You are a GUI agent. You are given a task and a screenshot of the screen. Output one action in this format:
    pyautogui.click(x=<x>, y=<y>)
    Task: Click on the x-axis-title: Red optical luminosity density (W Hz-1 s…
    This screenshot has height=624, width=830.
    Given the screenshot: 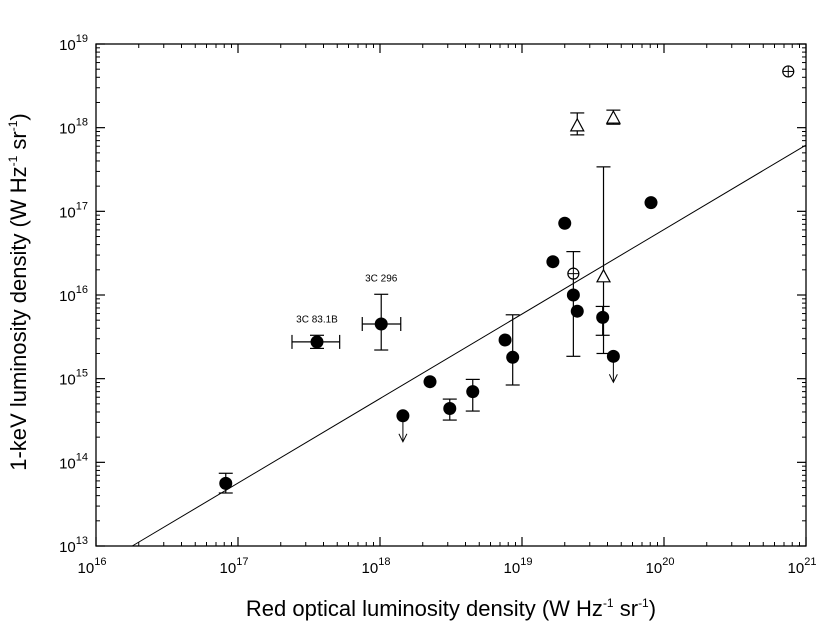 What is the action you would take?
    pyautogui.click(x=451, y=608)
    